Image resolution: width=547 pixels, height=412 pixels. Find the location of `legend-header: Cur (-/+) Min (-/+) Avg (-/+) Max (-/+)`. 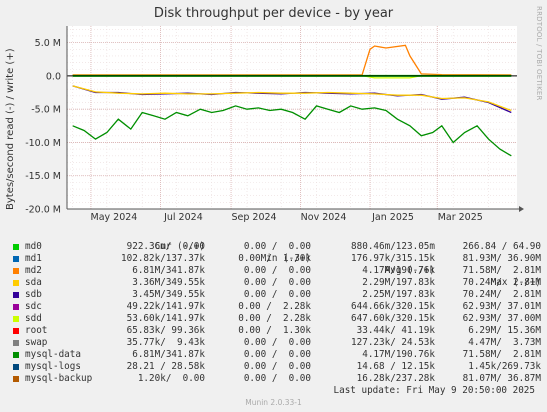

legend-header: Cur (-/+) Min (-/+) Avg (-/+) Max (-/+) is located at coordinates (277, 258).